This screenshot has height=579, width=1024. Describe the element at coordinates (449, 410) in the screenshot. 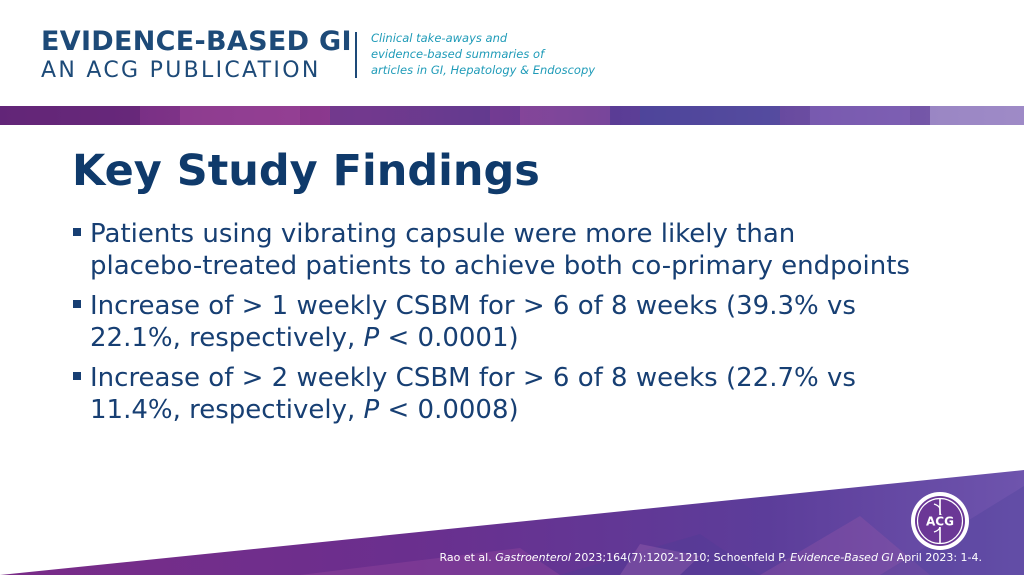

I see `finding-text: < 0.0008)` at that location.